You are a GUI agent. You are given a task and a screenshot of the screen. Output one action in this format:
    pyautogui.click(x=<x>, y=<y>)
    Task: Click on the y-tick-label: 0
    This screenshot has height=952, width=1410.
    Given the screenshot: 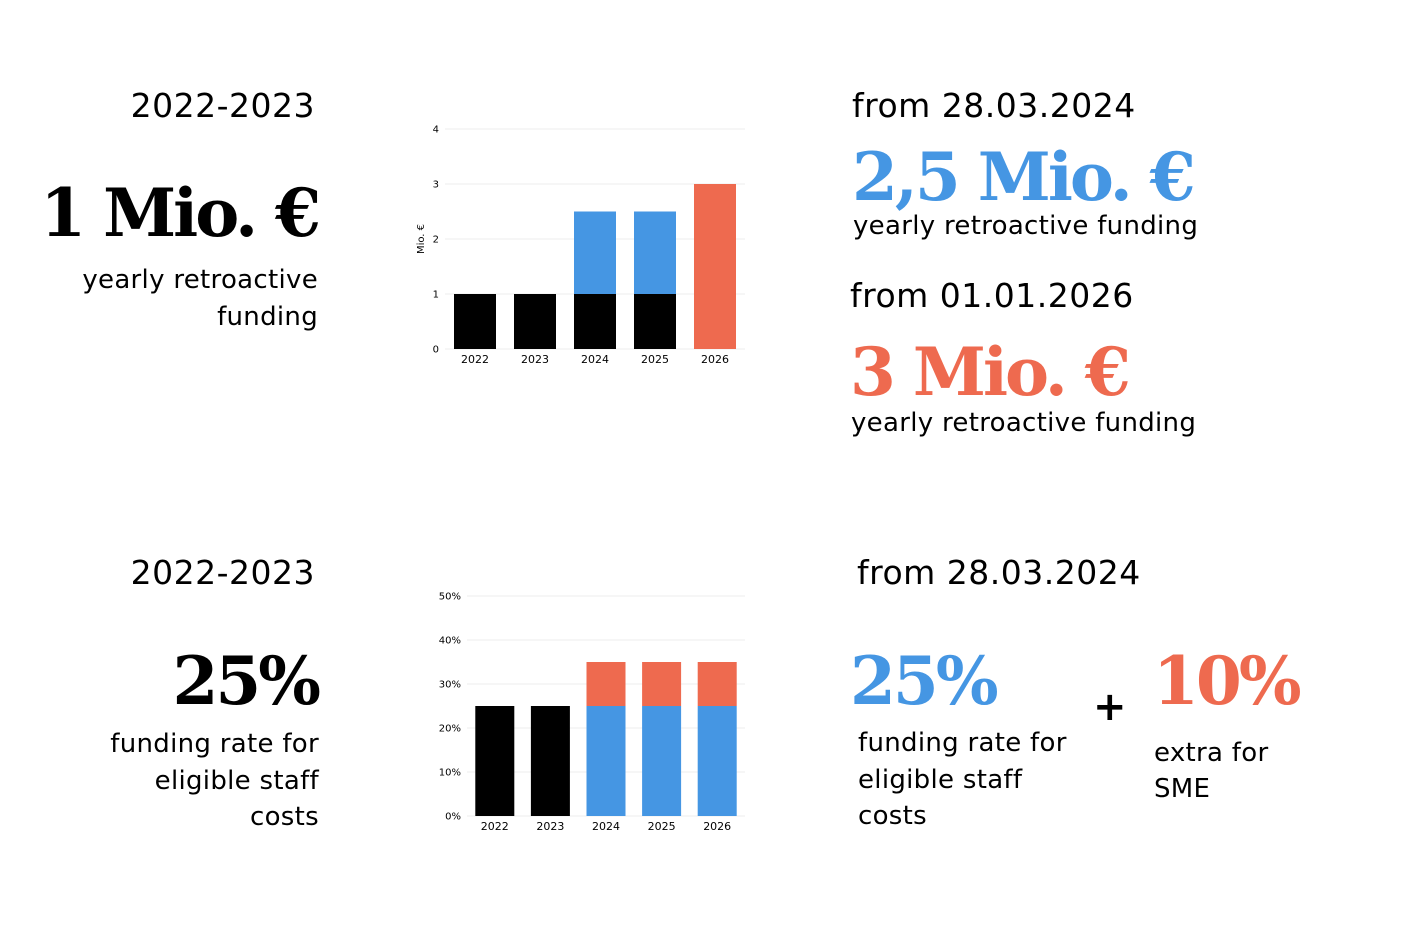 What is the action you would take?
    pyautogui.click(x=436, y=350)
    